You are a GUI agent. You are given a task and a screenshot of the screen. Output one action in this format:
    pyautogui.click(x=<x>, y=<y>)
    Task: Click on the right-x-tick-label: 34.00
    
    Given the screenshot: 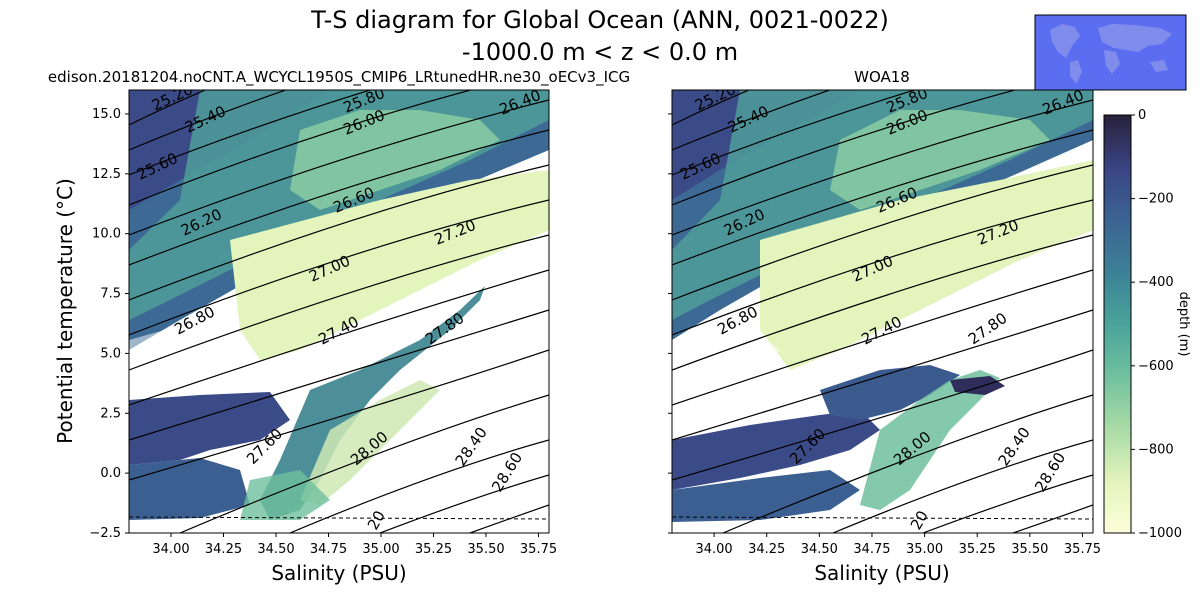 What is the action you would take?
    pyautogui.click(x=713, y=549)
    